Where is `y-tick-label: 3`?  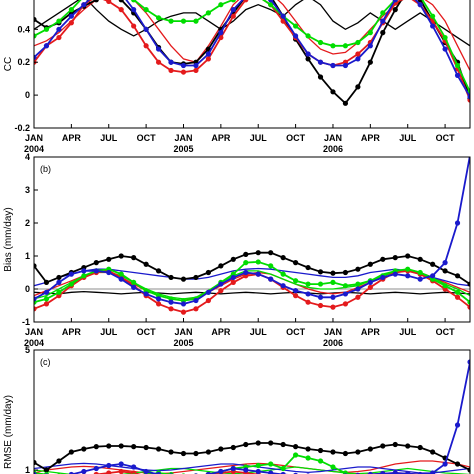
y-tick-label: 3 is located at coordinates (27, 190).